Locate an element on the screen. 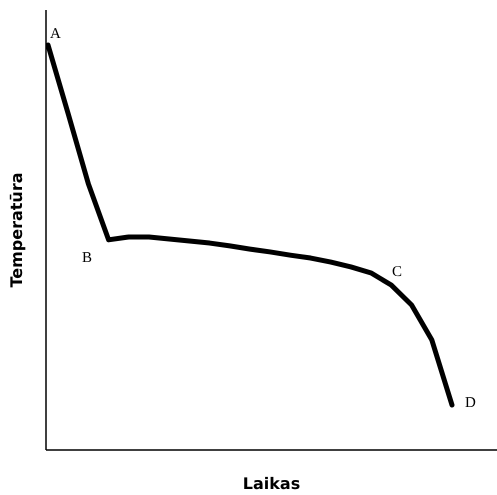 The width and height of the screenshot is (497, 495). text: A is located at coordinates (55, 34).